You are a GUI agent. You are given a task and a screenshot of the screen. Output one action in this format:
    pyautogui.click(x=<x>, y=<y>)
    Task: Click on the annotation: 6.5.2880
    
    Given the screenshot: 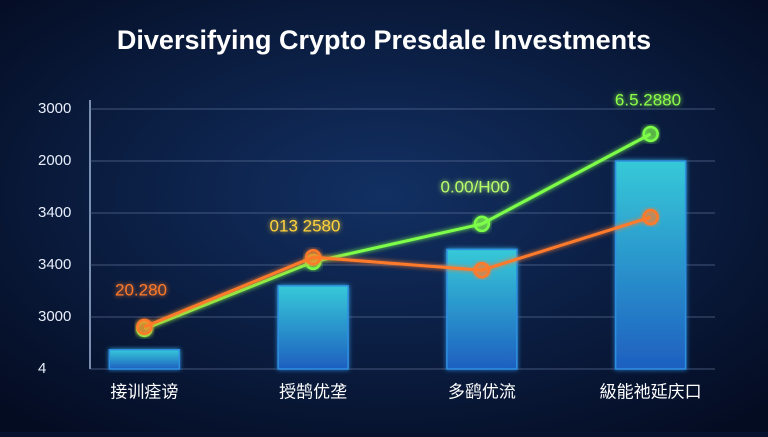 What is the action you would take?
    pyautogui.click(x=648, y=99)
    